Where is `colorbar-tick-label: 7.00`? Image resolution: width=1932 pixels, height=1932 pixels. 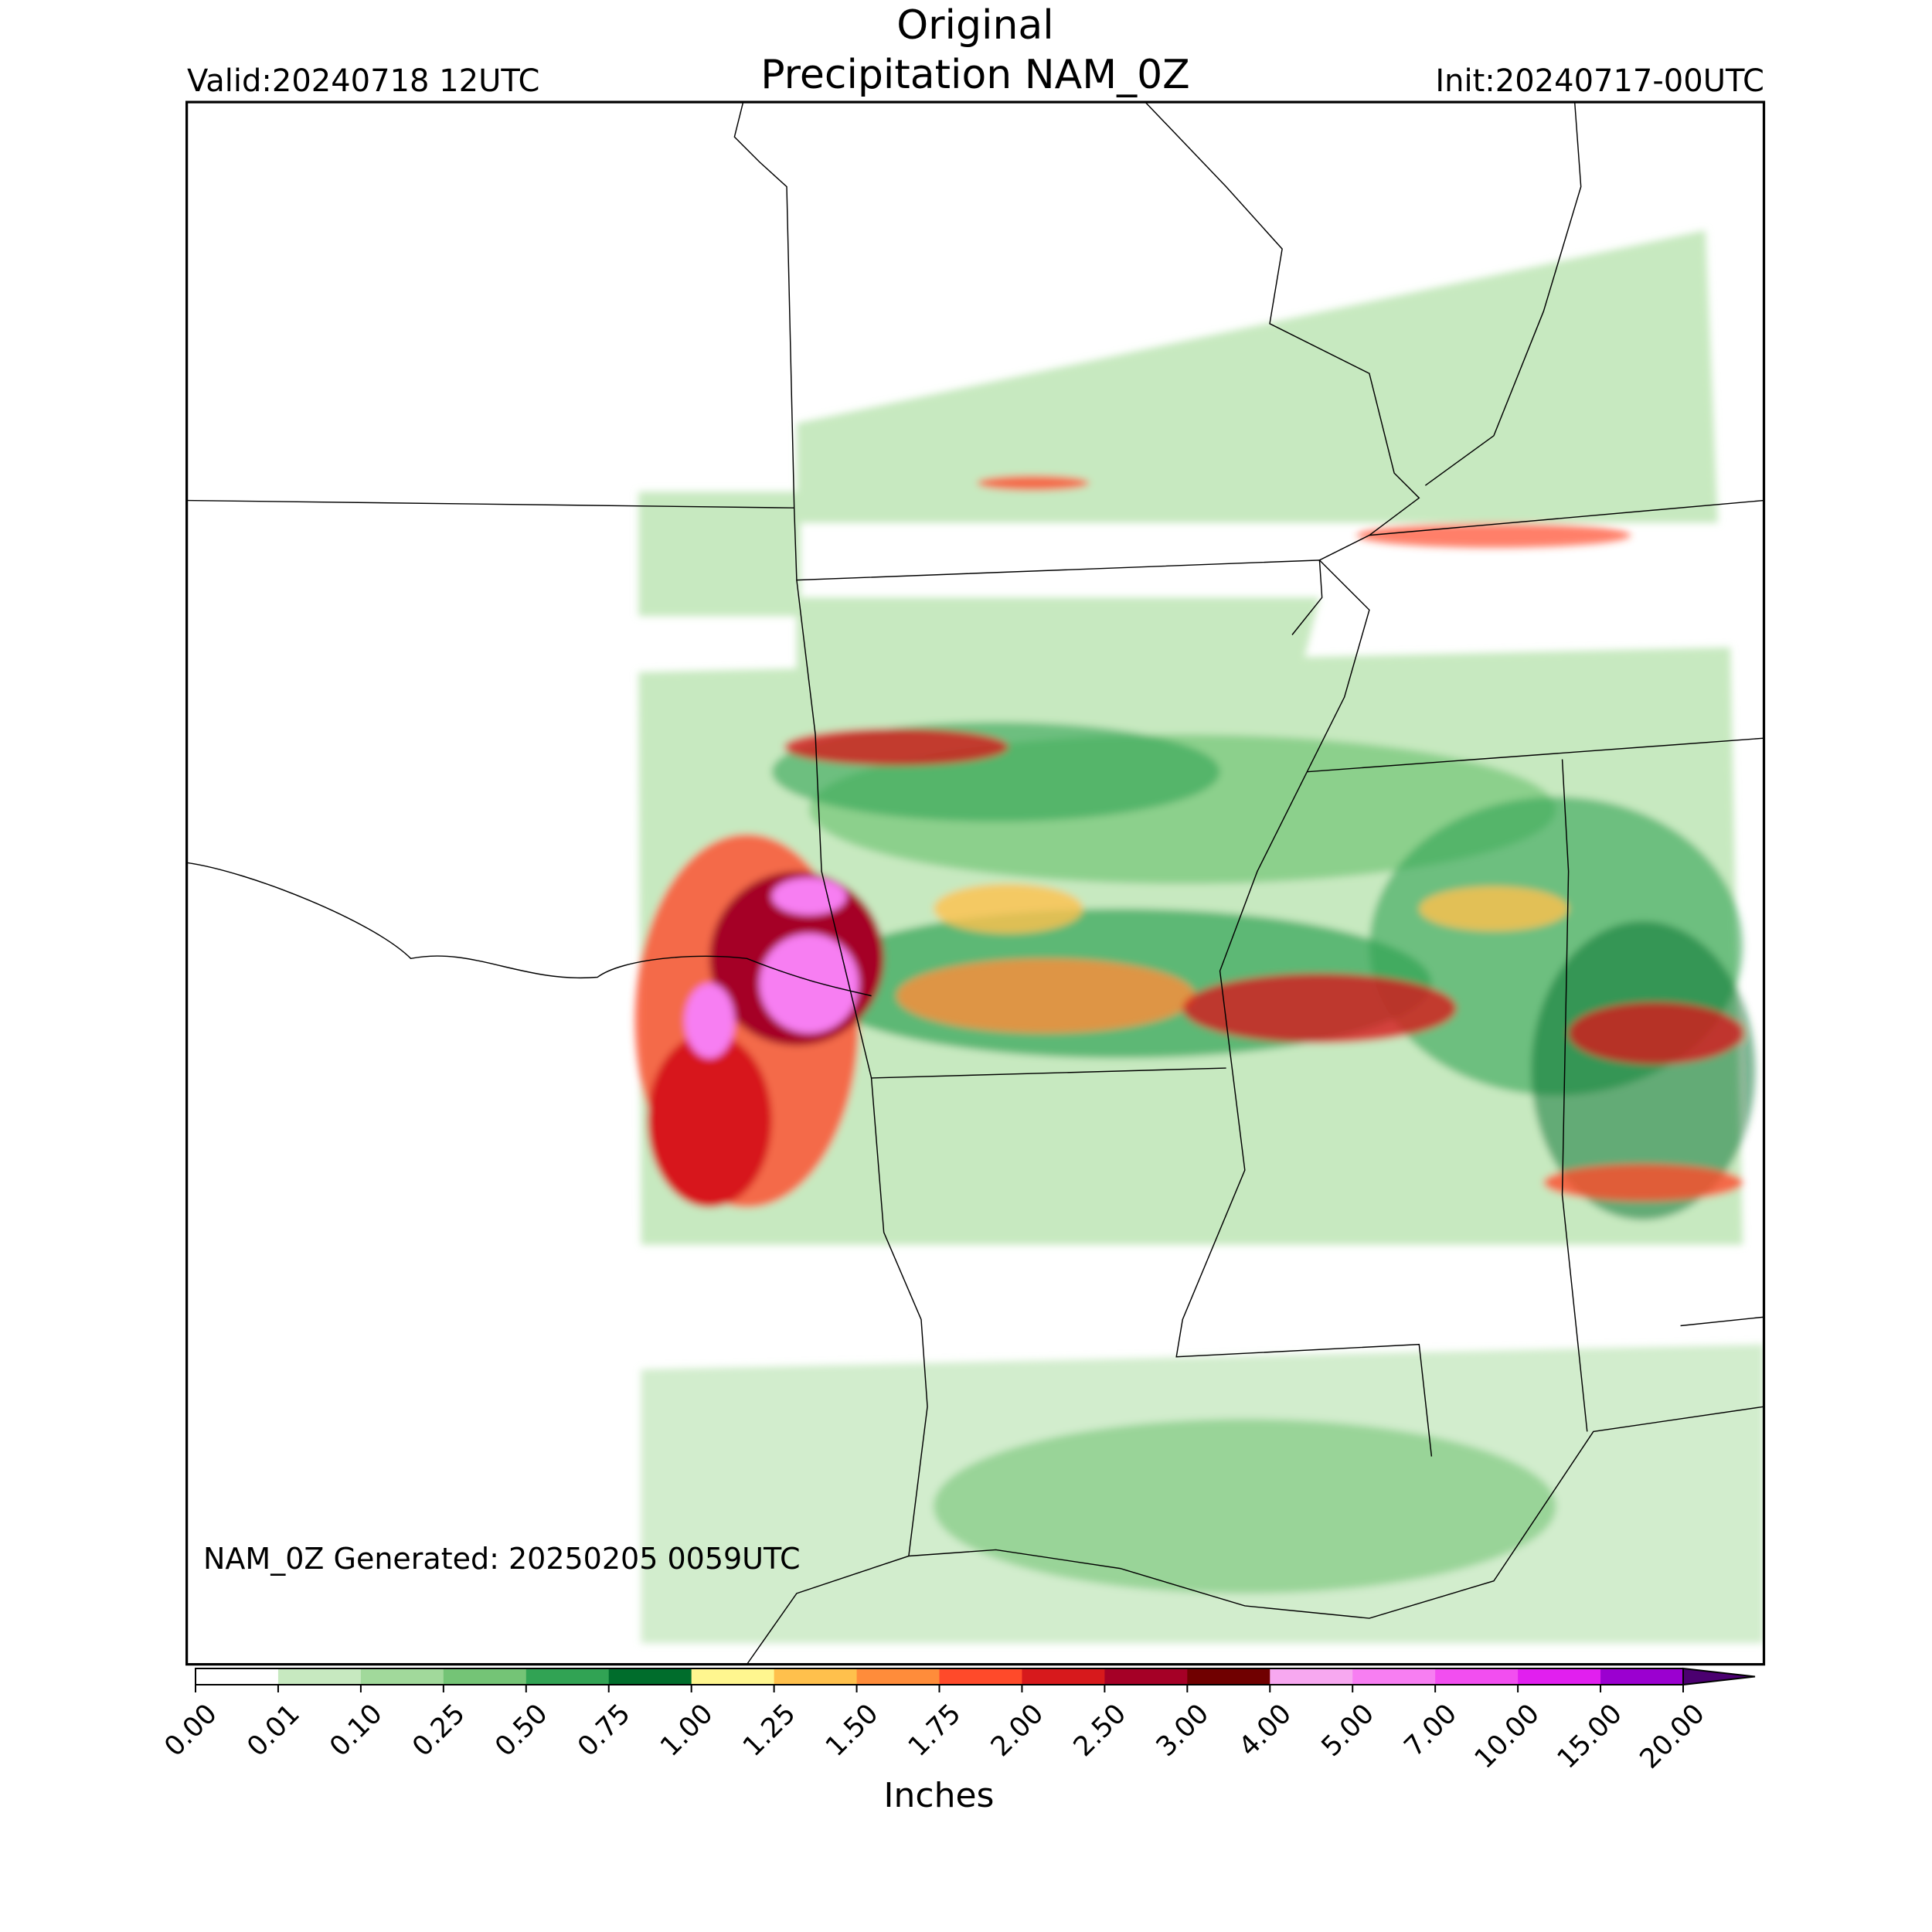 colorbar-tick-label: 7.00 is located at coordinates (1431, 1731).